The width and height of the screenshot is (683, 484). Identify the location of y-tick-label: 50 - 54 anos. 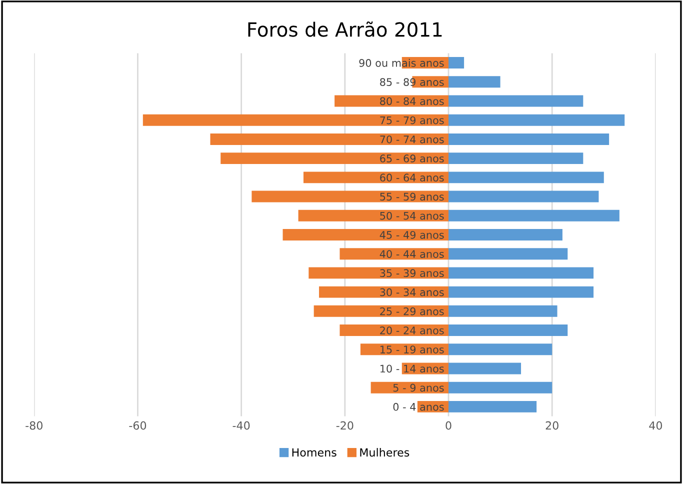
(412, 216).